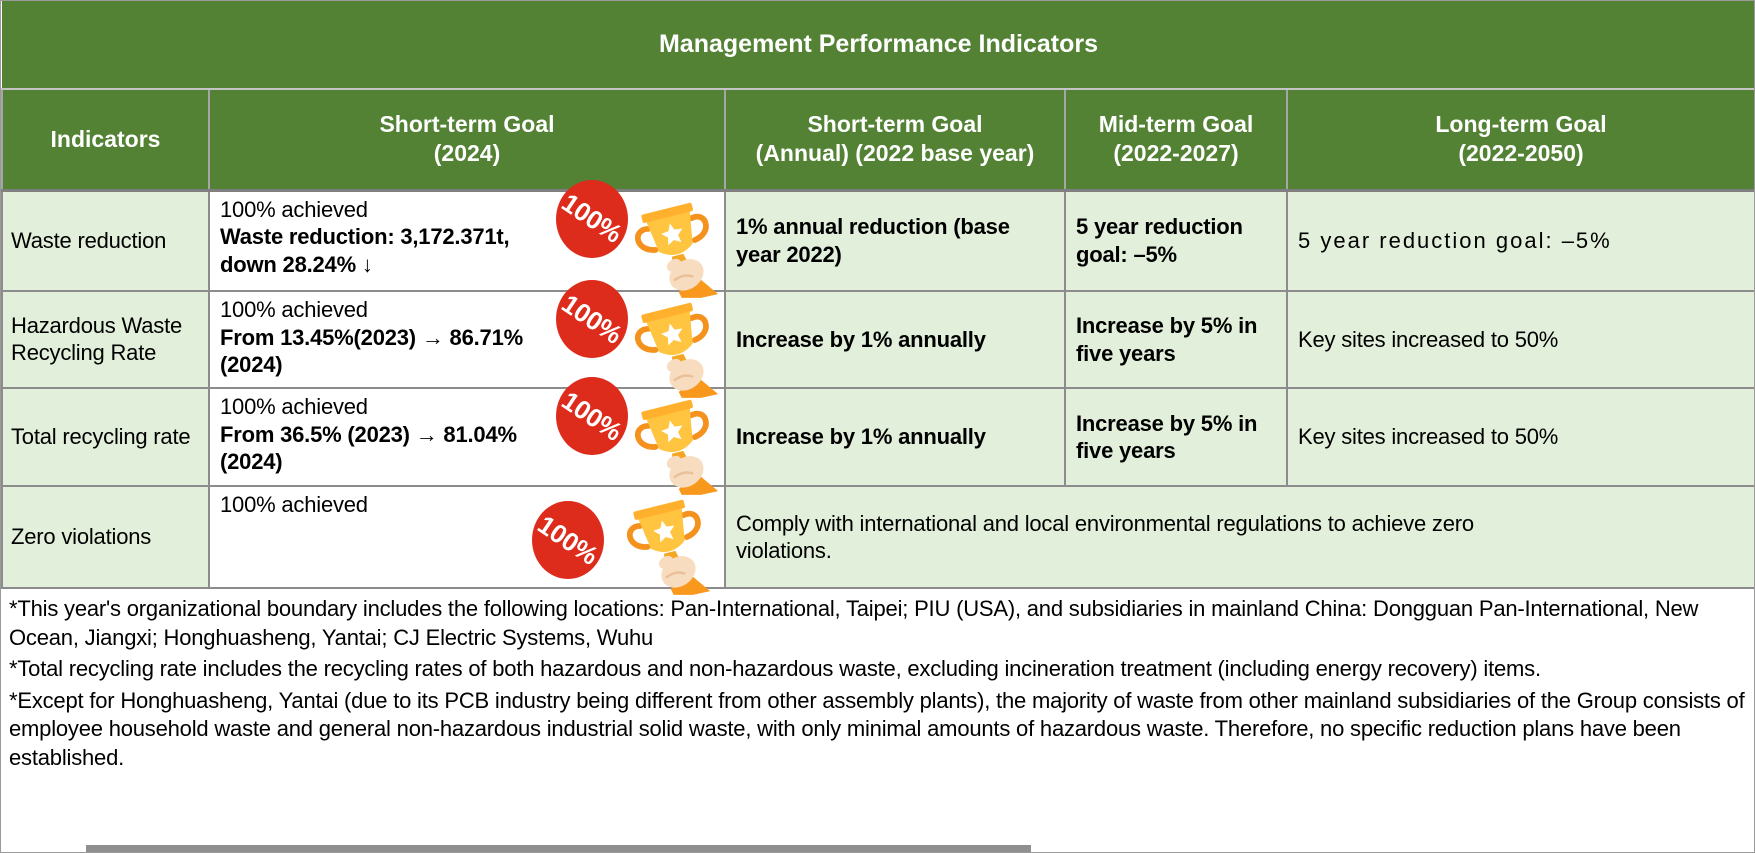 The width and height of the screenshot is (1755, 853). Describe the element at coordinates (1520, 139) in the screenshot. I see `header-long-term: Long-term Goal (2022-2050)` at that location.